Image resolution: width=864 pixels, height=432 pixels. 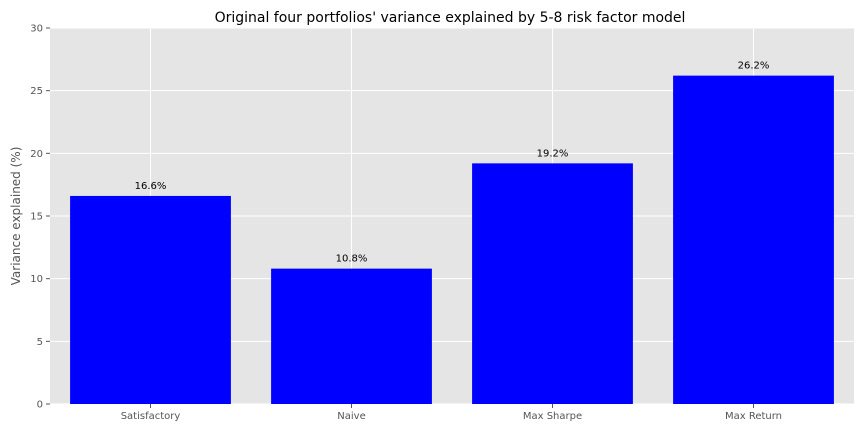 What do you see at coordinates (553, 153) in the screenshot?
I see `data-label: 19.2%` at bounding box center [553, 153].